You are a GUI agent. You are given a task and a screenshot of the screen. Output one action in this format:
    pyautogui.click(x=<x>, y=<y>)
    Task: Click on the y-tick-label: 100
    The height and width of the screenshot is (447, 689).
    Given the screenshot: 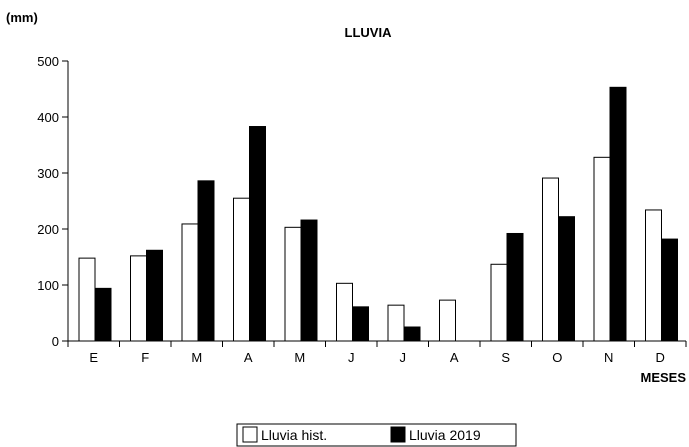 What is the action you would take?
    pyautogui.click(x=48, y=285)
    